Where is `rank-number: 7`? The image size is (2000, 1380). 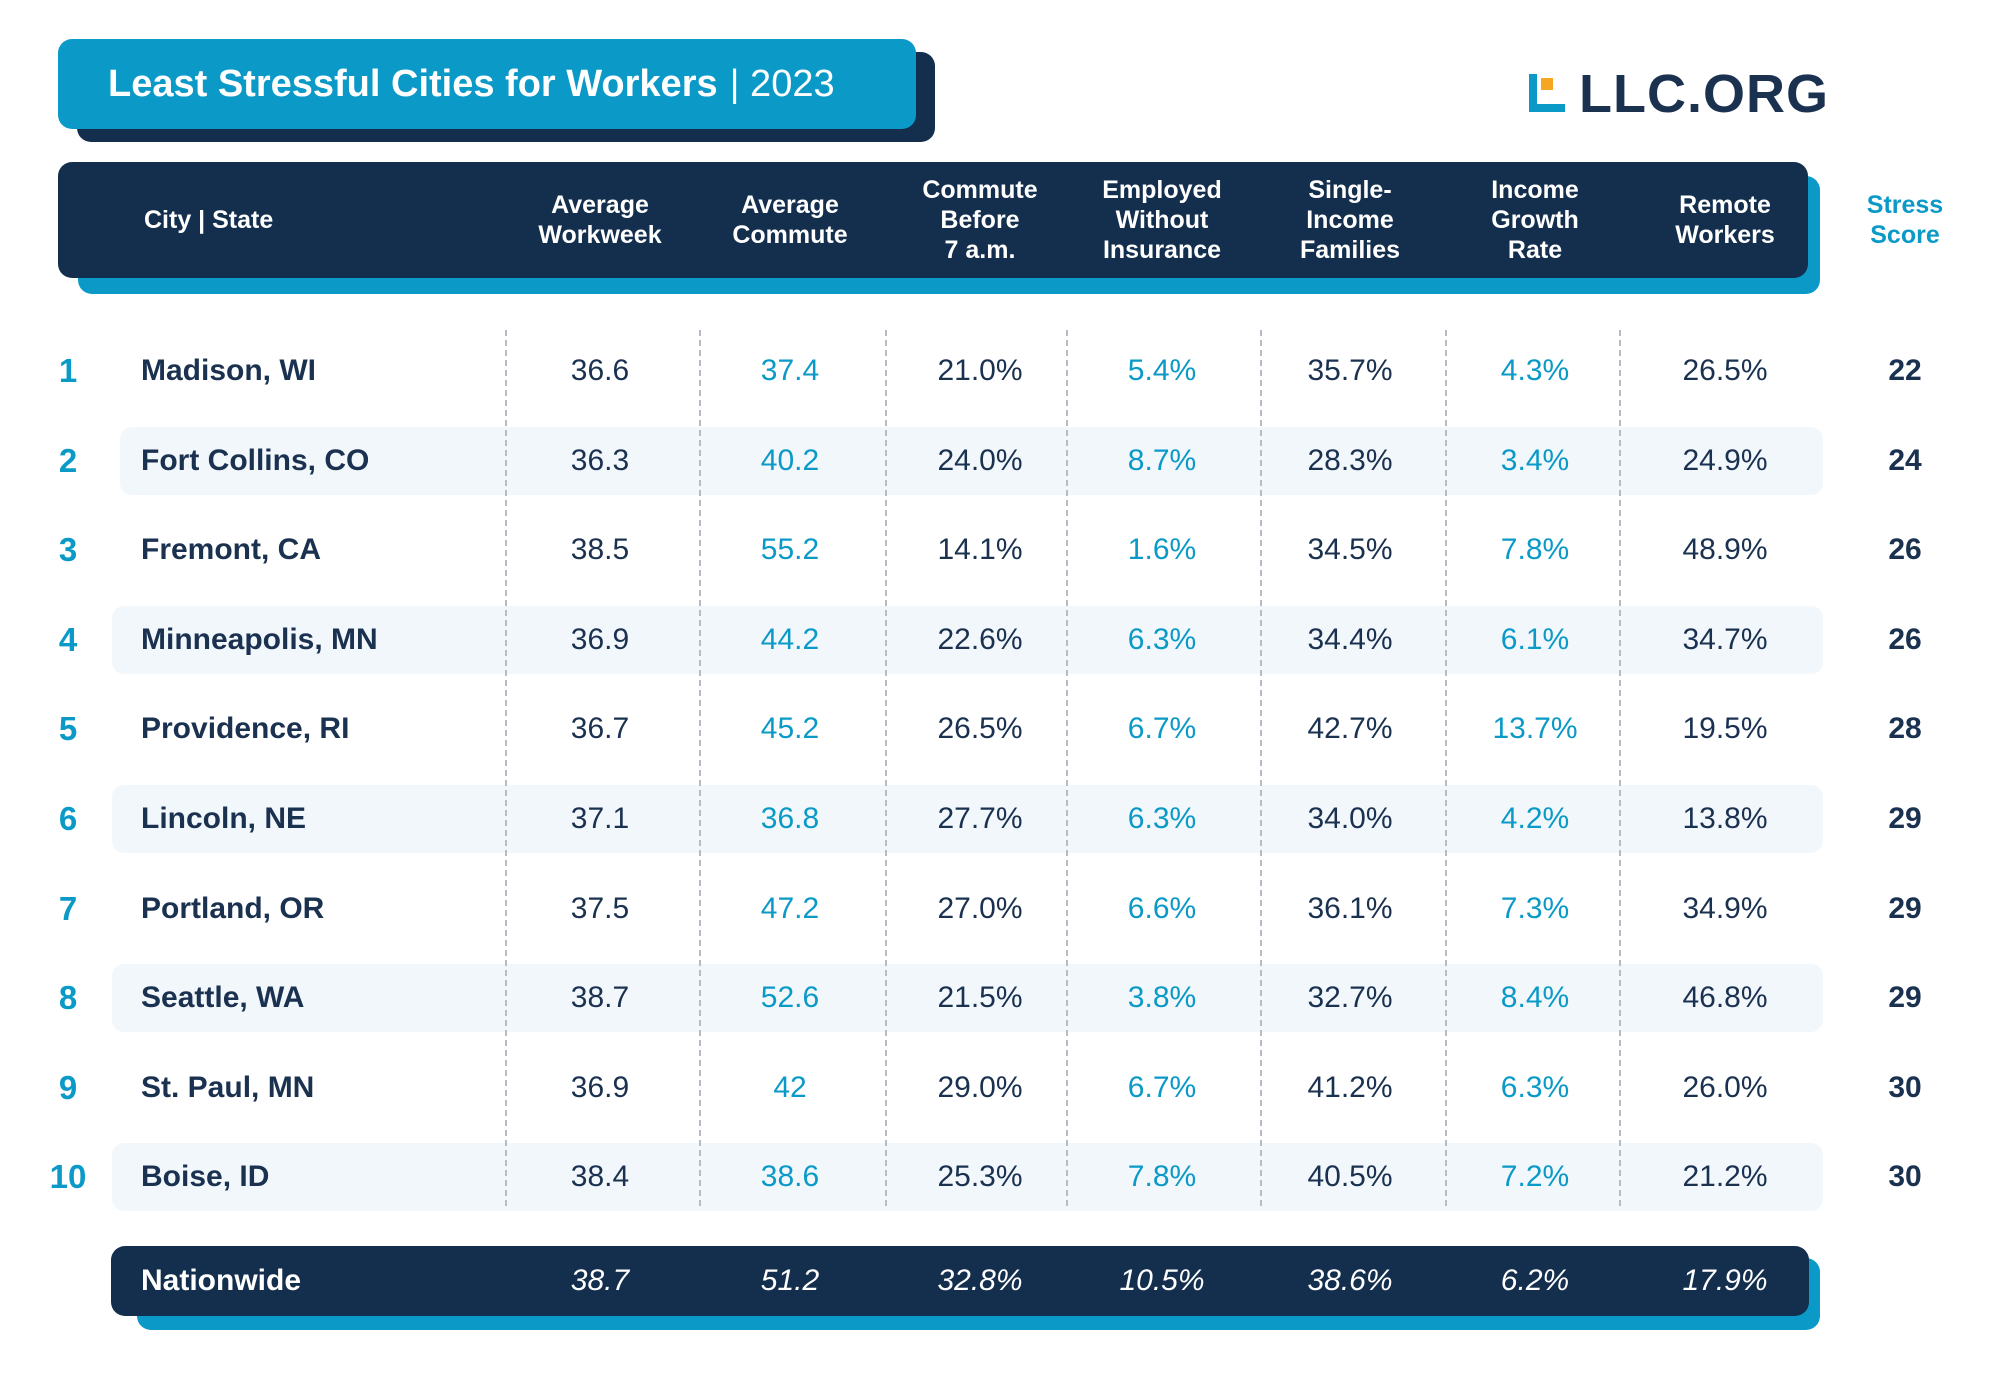
rank-number: 7 is located at coordinates (68, 908).